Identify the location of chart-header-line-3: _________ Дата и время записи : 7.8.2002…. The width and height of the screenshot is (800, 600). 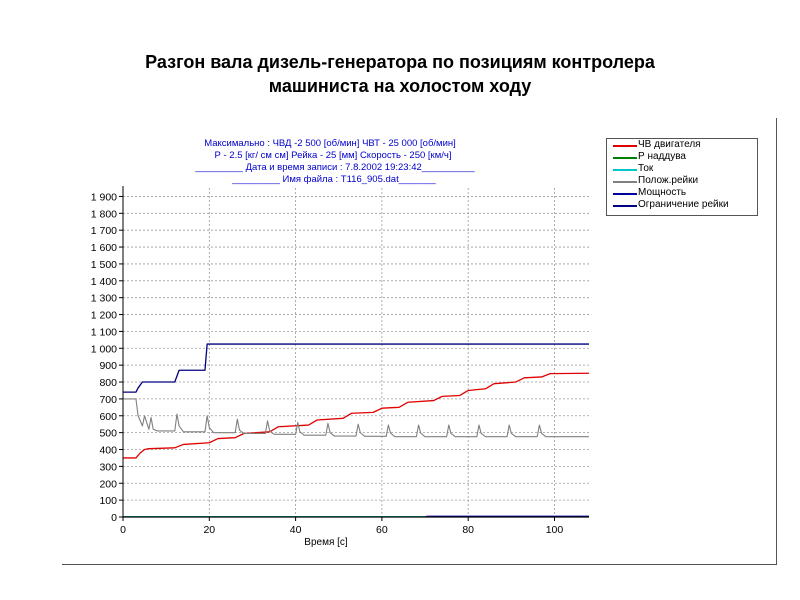
(334, 167).